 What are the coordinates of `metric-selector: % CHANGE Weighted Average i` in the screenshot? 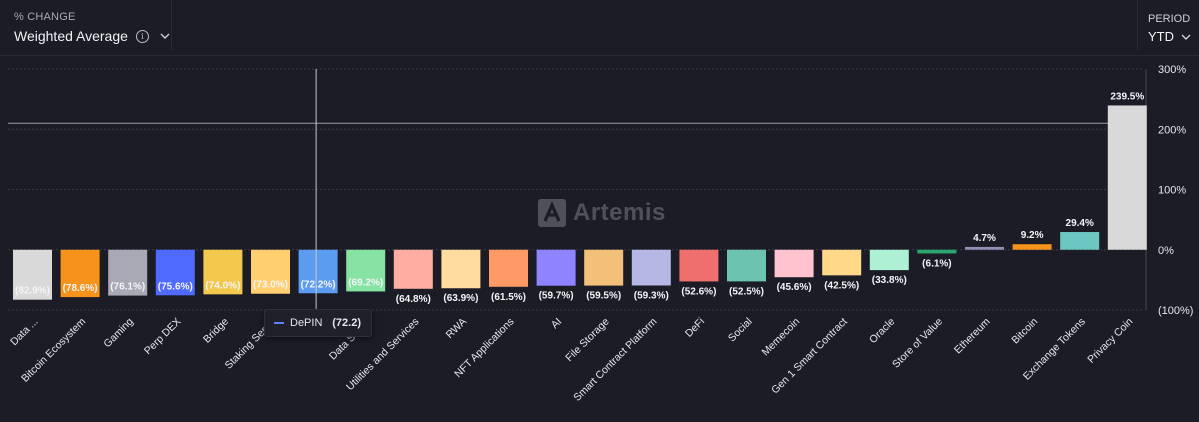 It's located at (86, 25).